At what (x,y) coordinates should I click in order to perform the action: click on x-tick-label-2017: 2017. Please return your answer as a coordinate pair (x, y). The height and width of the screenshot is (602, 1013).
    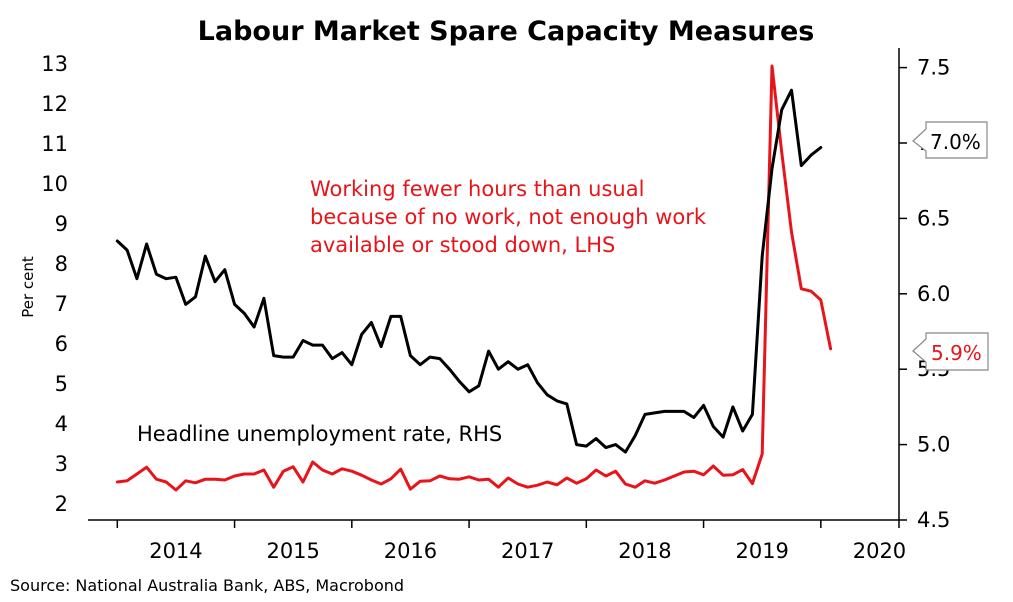
    Looking at the image, I should click on (527, 551).